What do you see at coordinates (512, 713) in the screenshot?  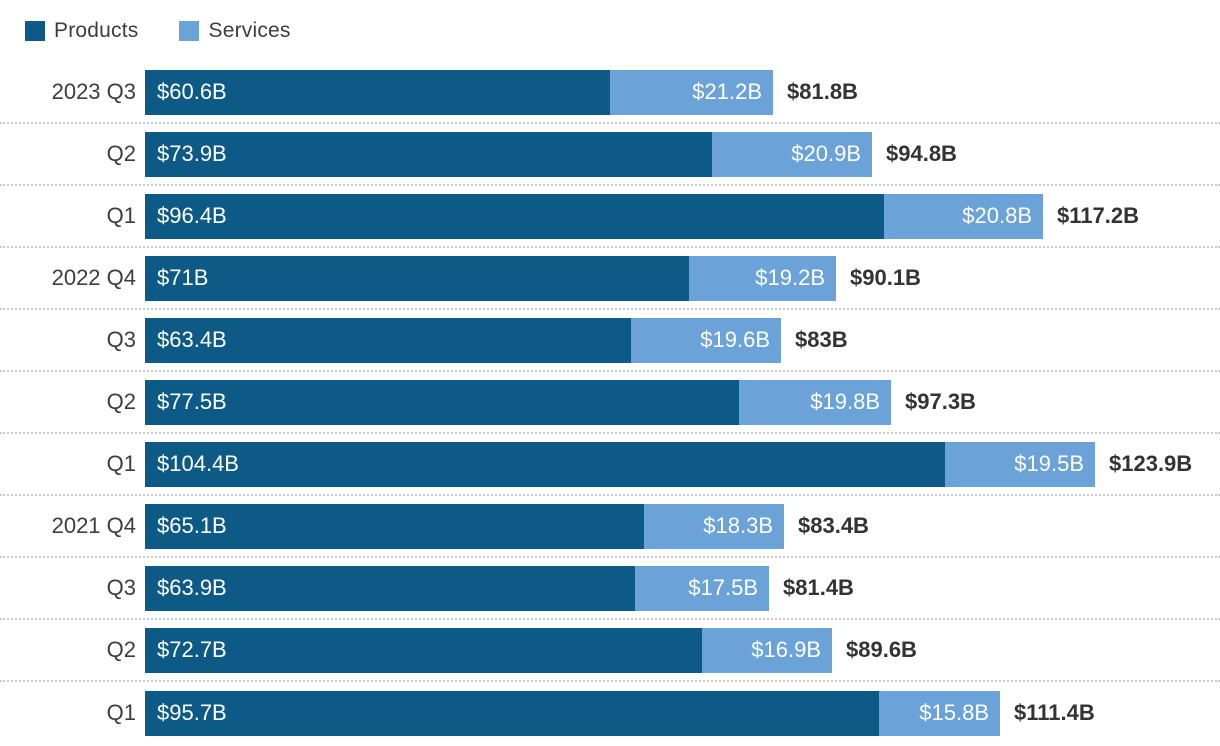 I see `products-bar-segment: $95.7B` at bounding box center [512, 713].